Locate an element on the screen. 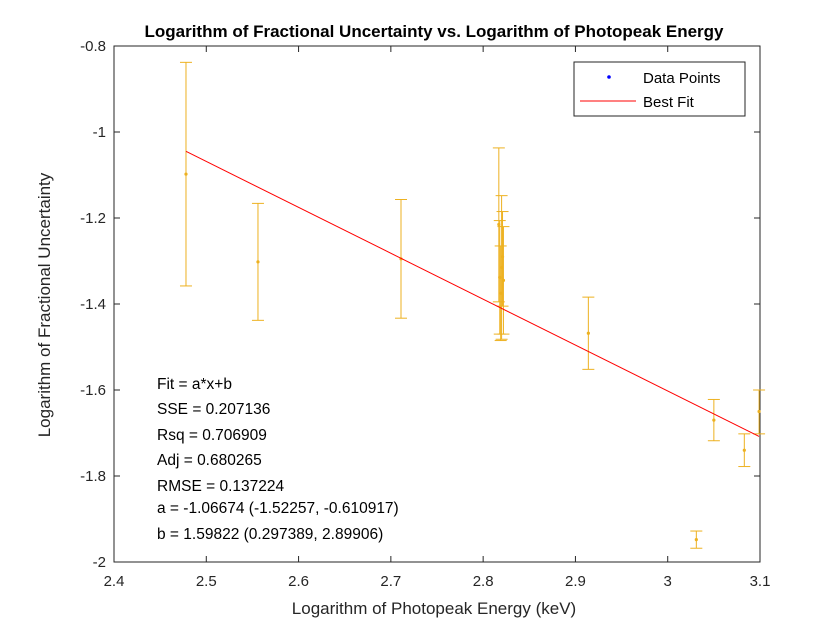 The width and height of the screenshot is (840, 635). x-tick-label: 3.1 is located at coordinates (760, 581).